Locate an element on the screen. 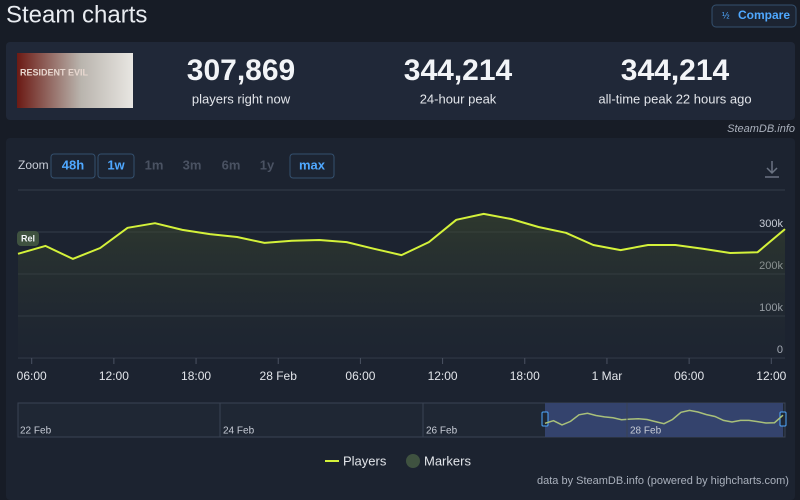 The width and height of the screenshot is (800, 500). marker-label: Rel is located at coordinates (28, 238).